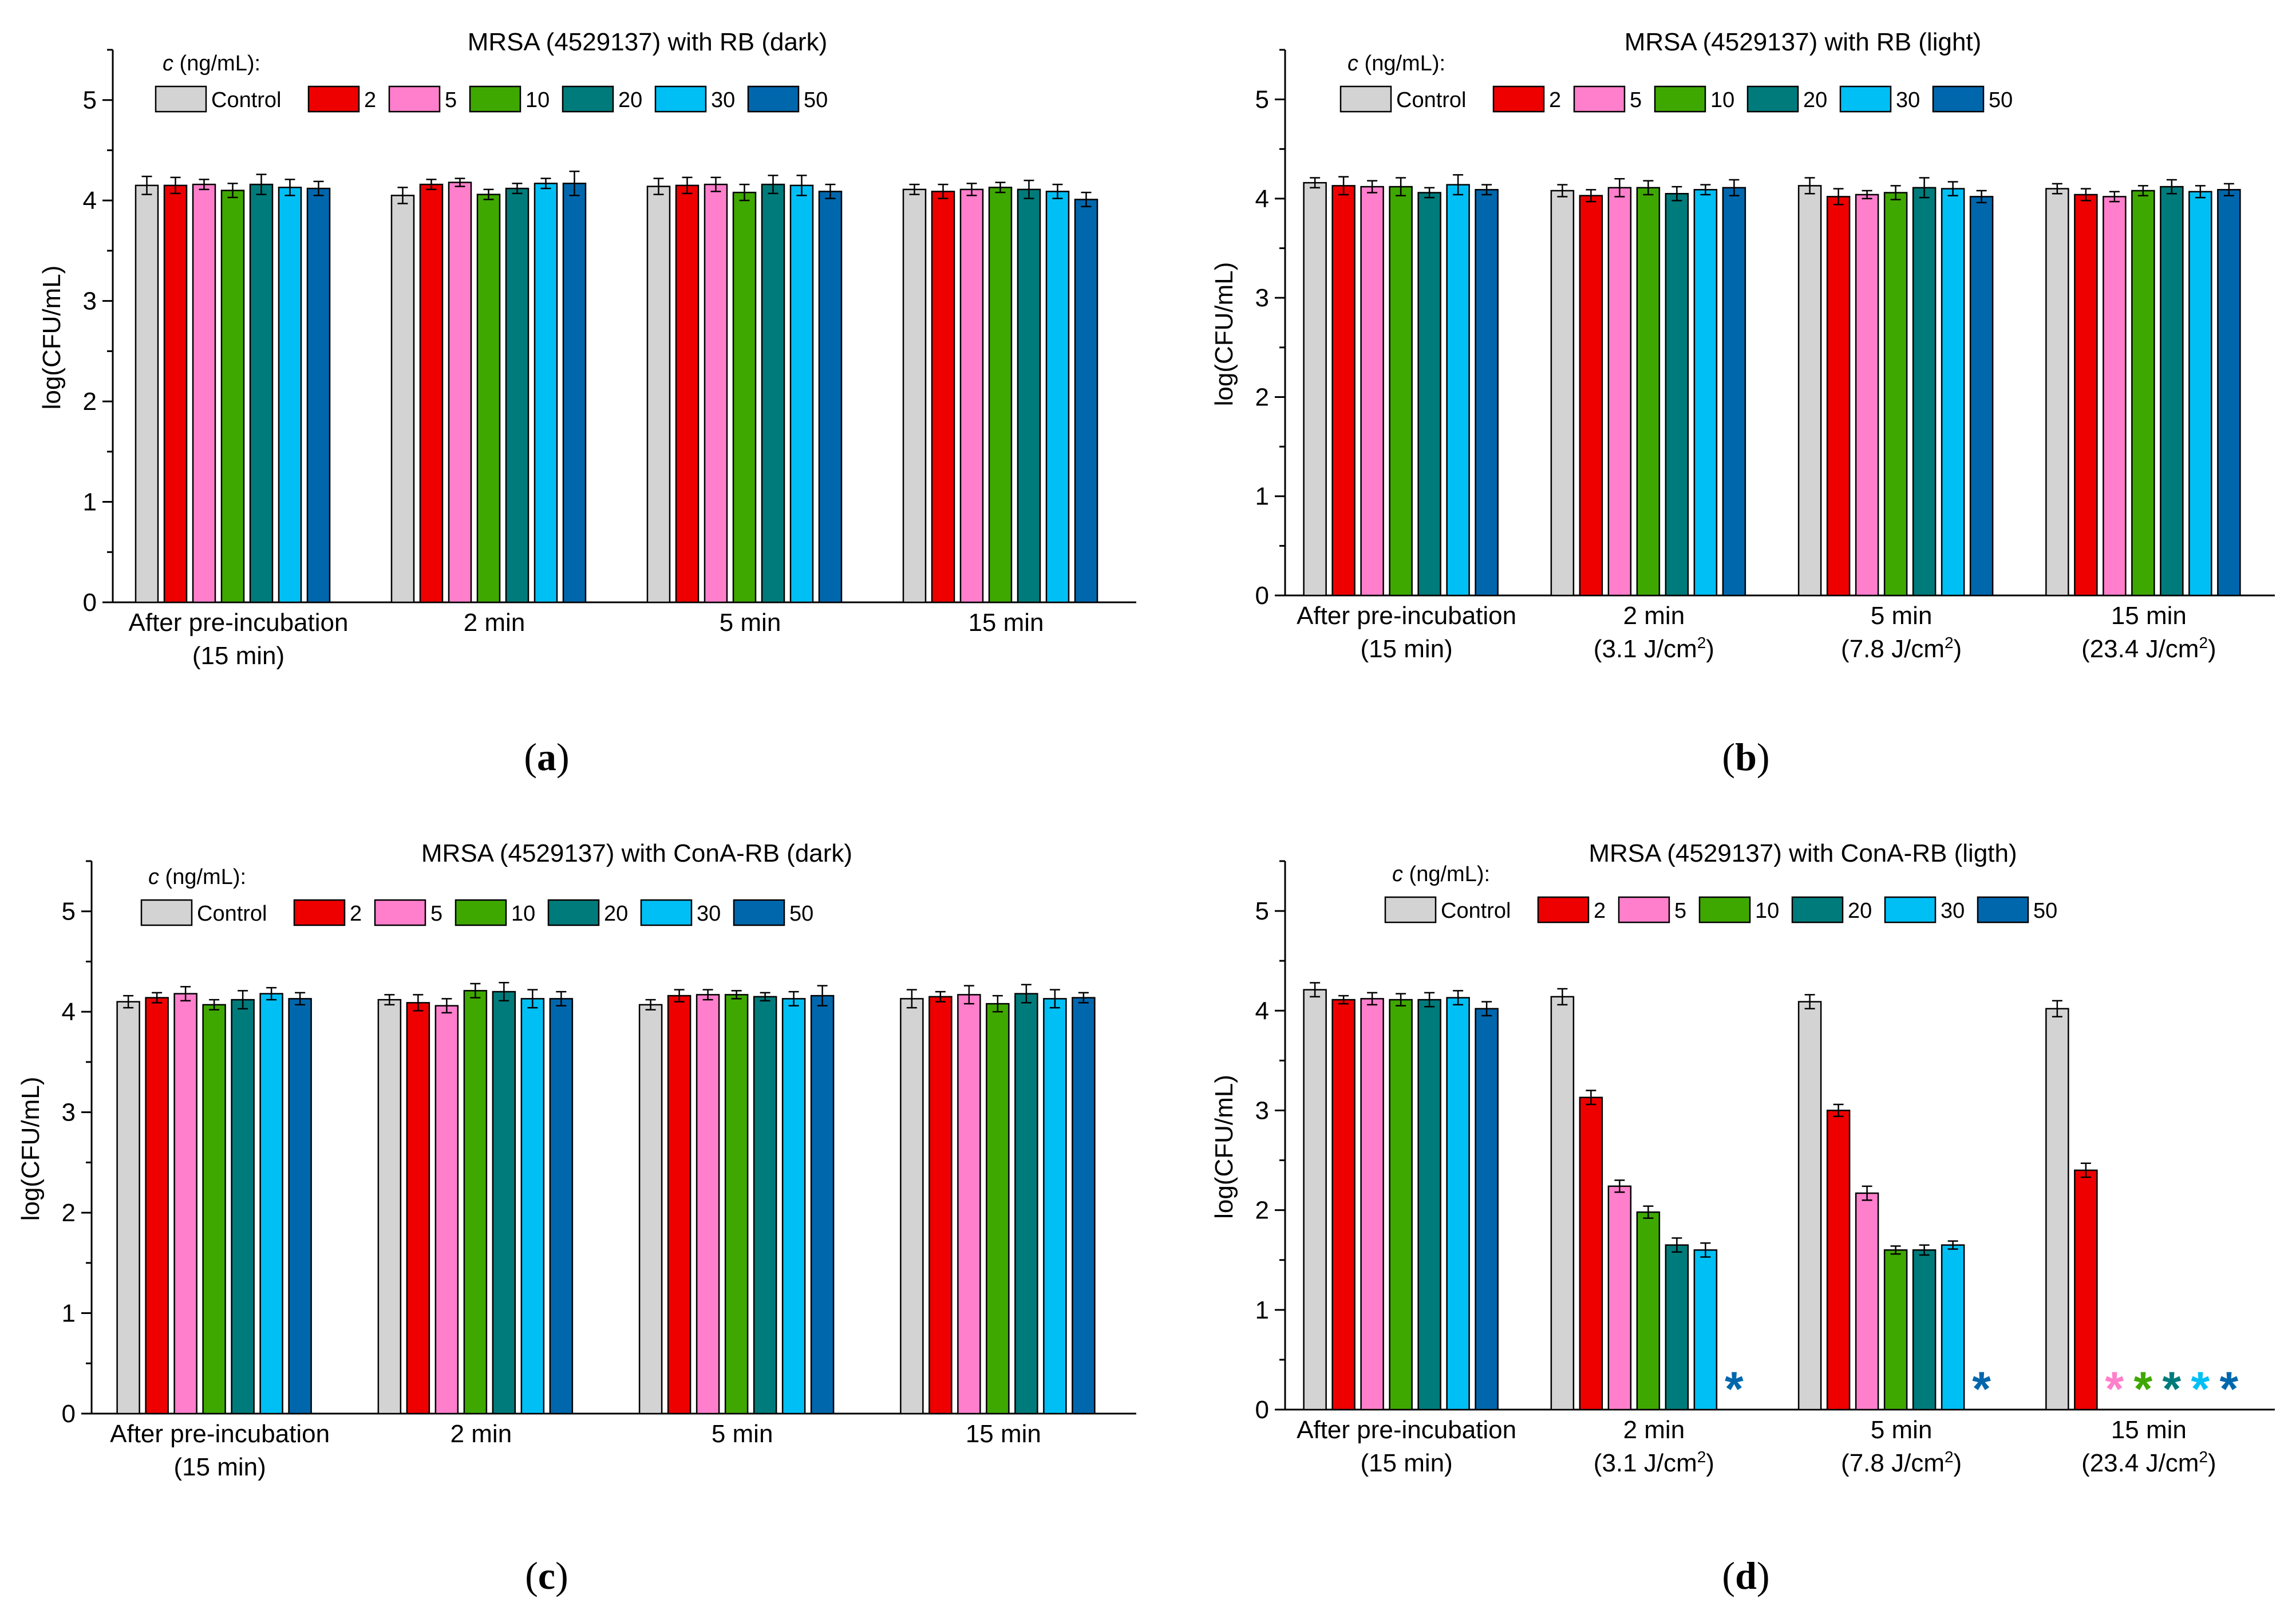 This screenshot has width=2296, height=1622. What do you see at coordinates (504, 1202) in the screenshot?
I see `panel-c-bar-20-cat1` at bounding box center [504, 1202].